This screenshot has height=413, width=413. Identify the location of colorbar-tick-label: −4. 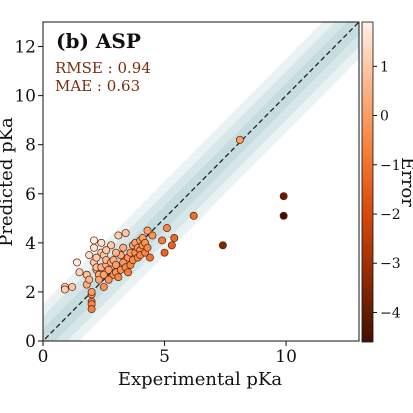
(390, 313).